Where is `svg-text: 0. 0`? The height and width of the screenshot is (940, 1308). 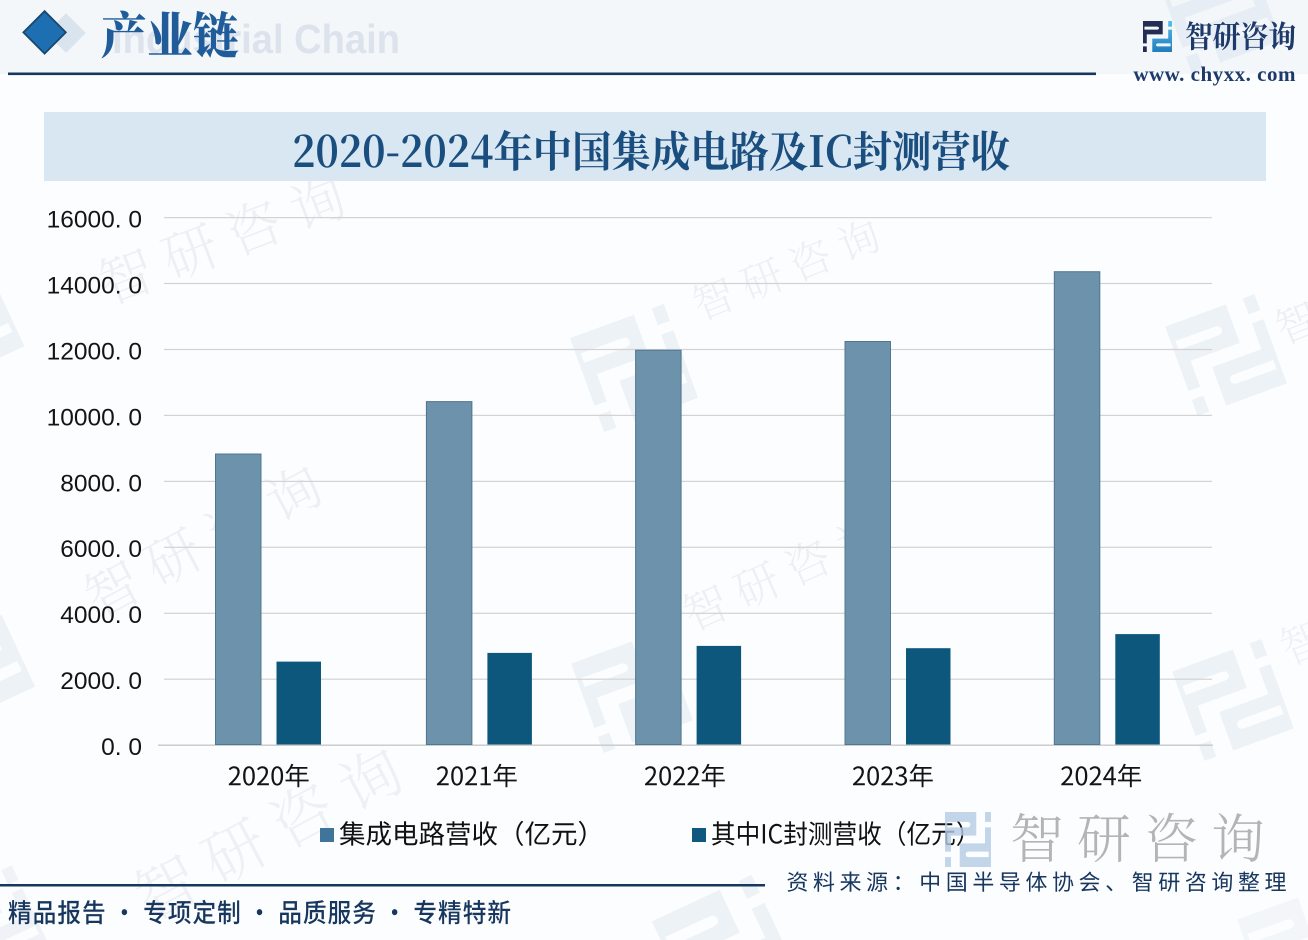
svg-text: 0. 0 is located at coordinates (121, 747).